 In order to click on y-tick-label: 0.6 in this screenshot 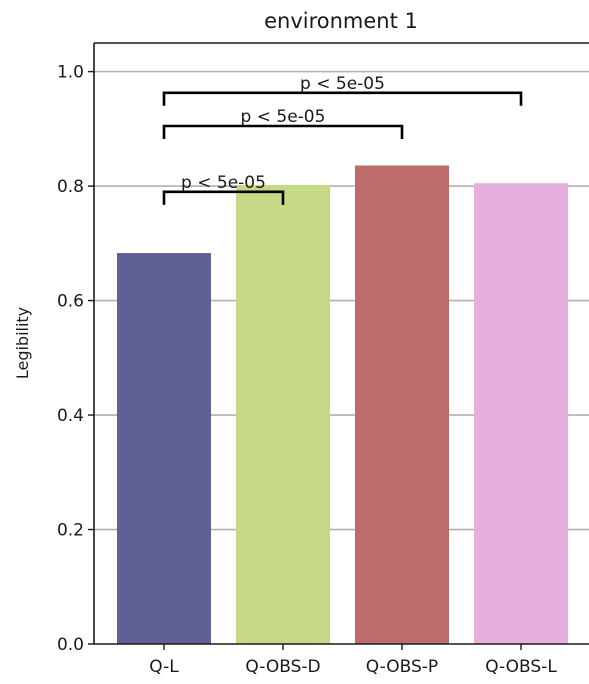, I will do `click(70, 302)`.